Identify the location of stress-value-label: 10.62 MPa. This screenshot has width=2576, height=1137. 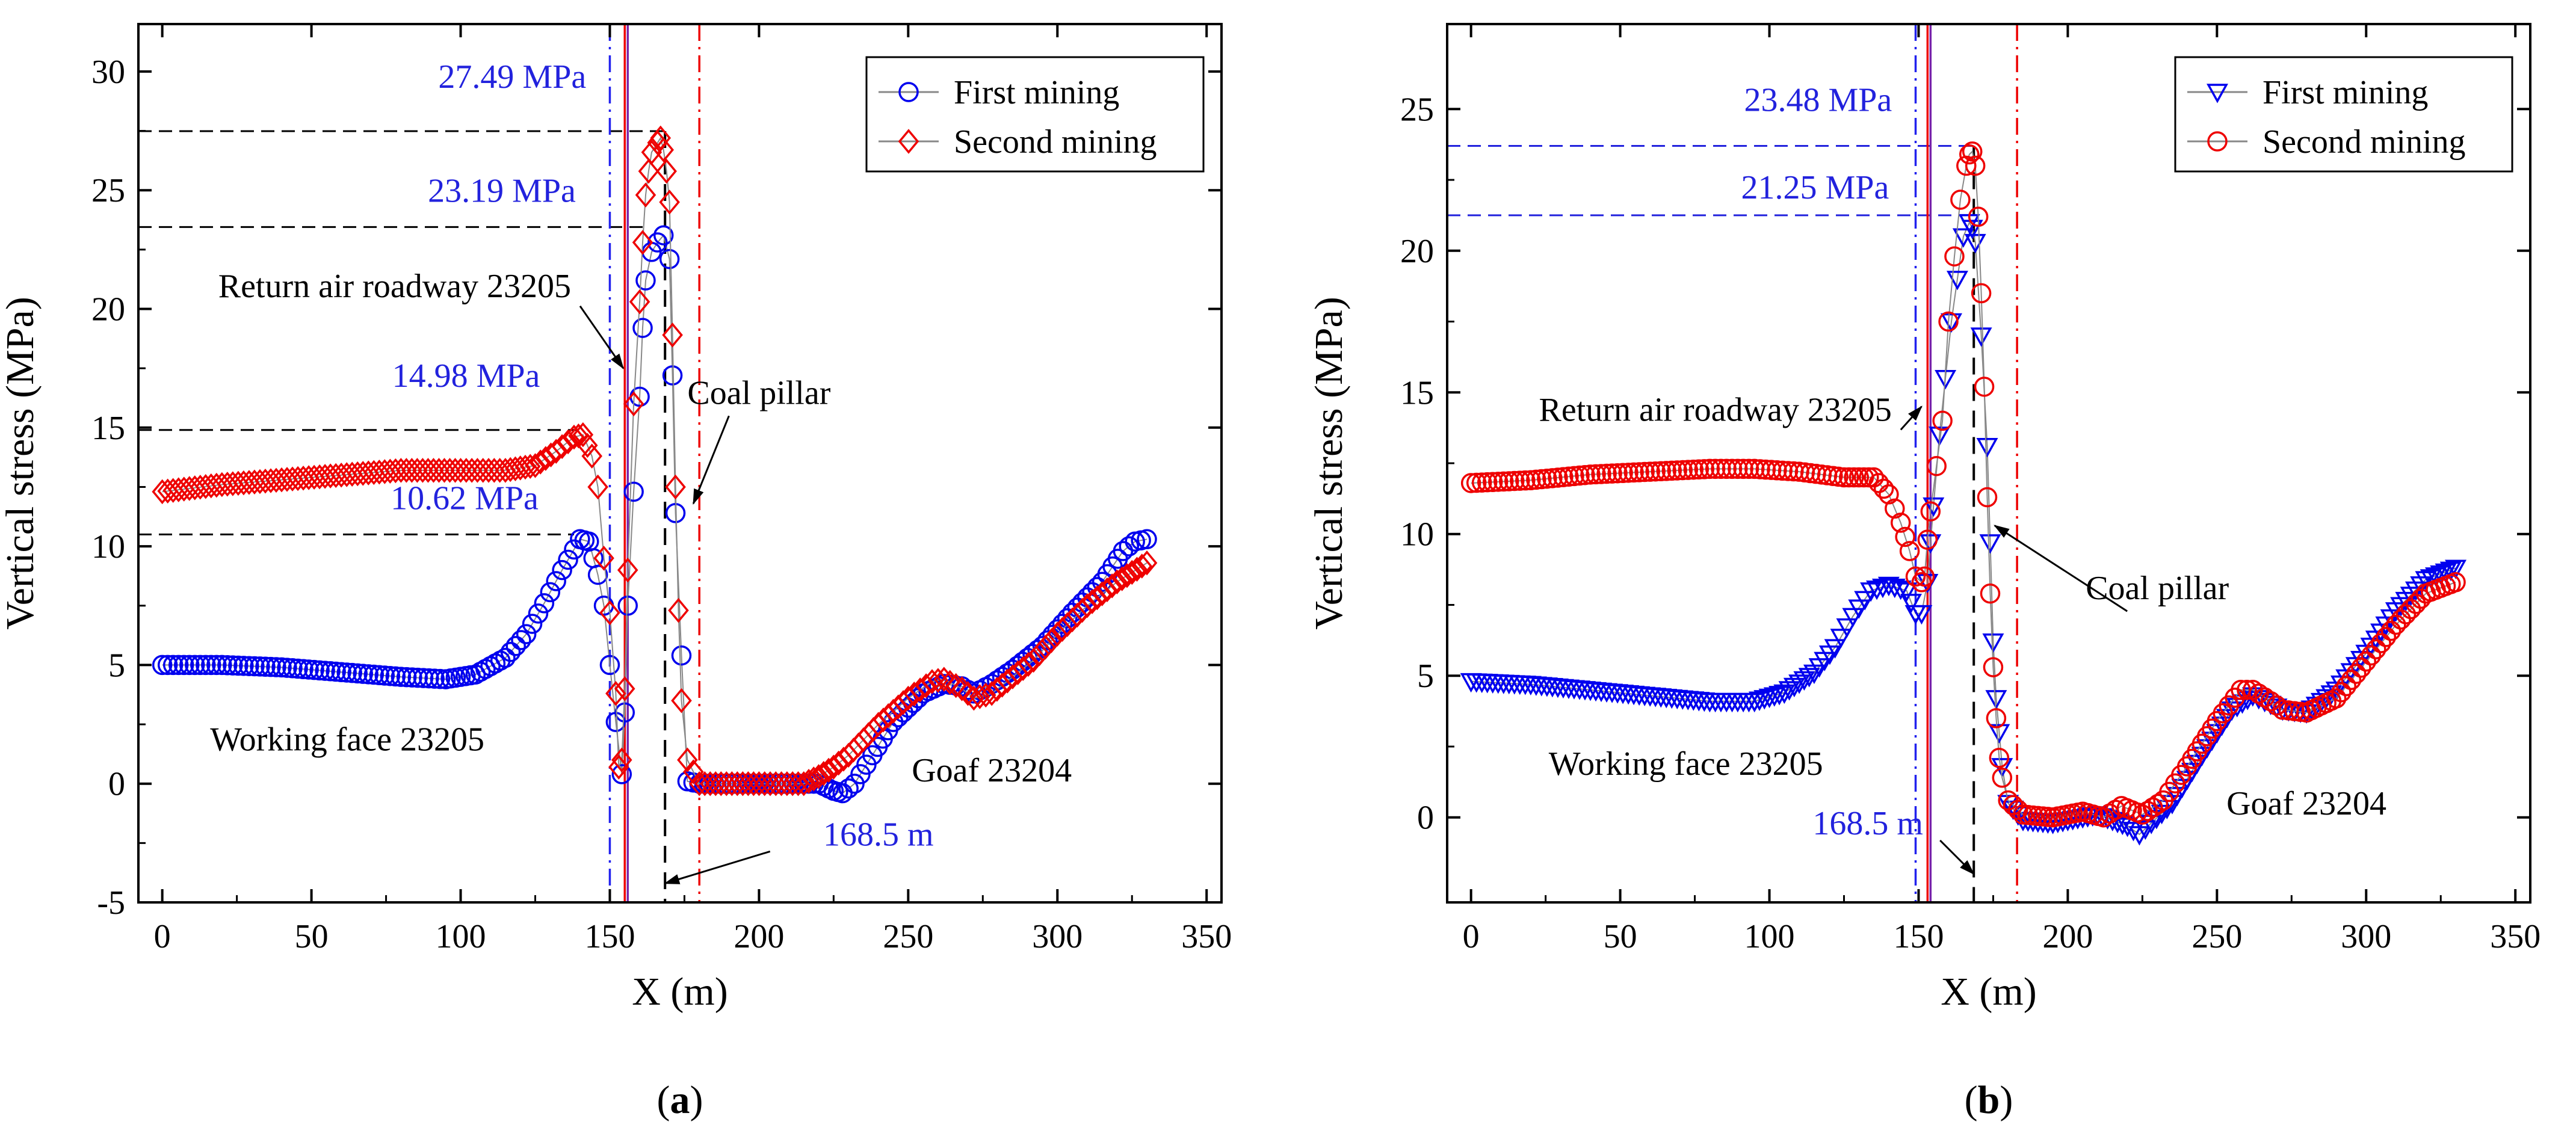
(465, 498).